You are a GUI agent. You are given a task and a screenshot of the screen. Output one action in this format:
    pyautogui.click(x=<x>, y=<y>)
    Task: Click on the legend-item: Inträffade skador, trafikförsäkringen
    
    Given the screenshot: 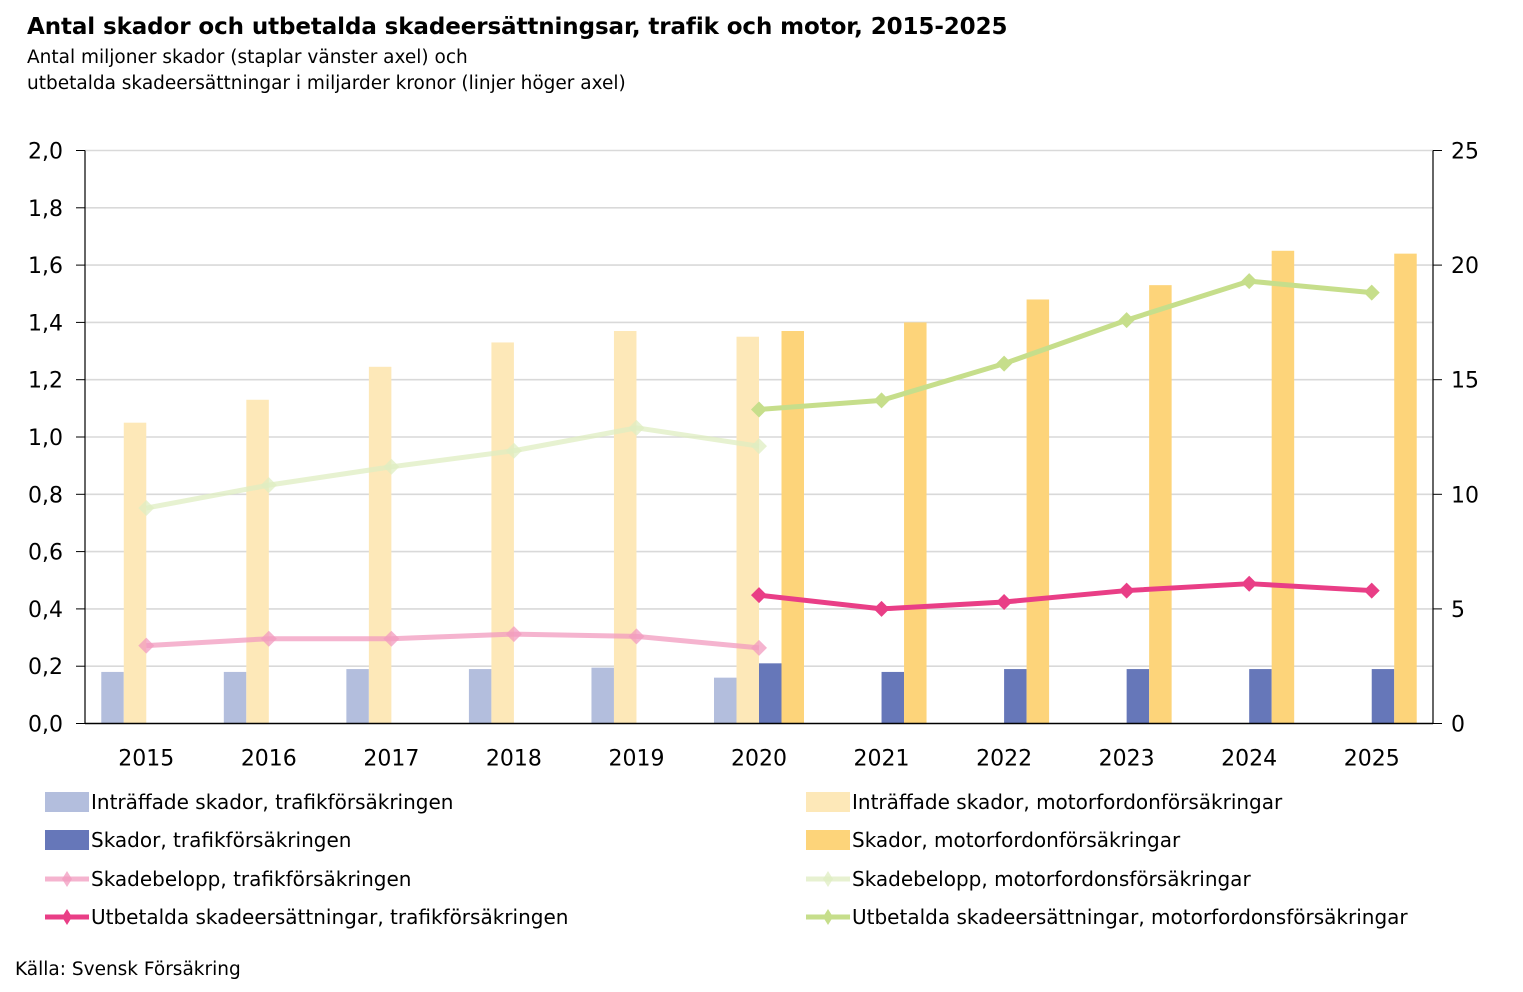 What is the action you would take?
    pyautogui.click(x=249, y=802)
    